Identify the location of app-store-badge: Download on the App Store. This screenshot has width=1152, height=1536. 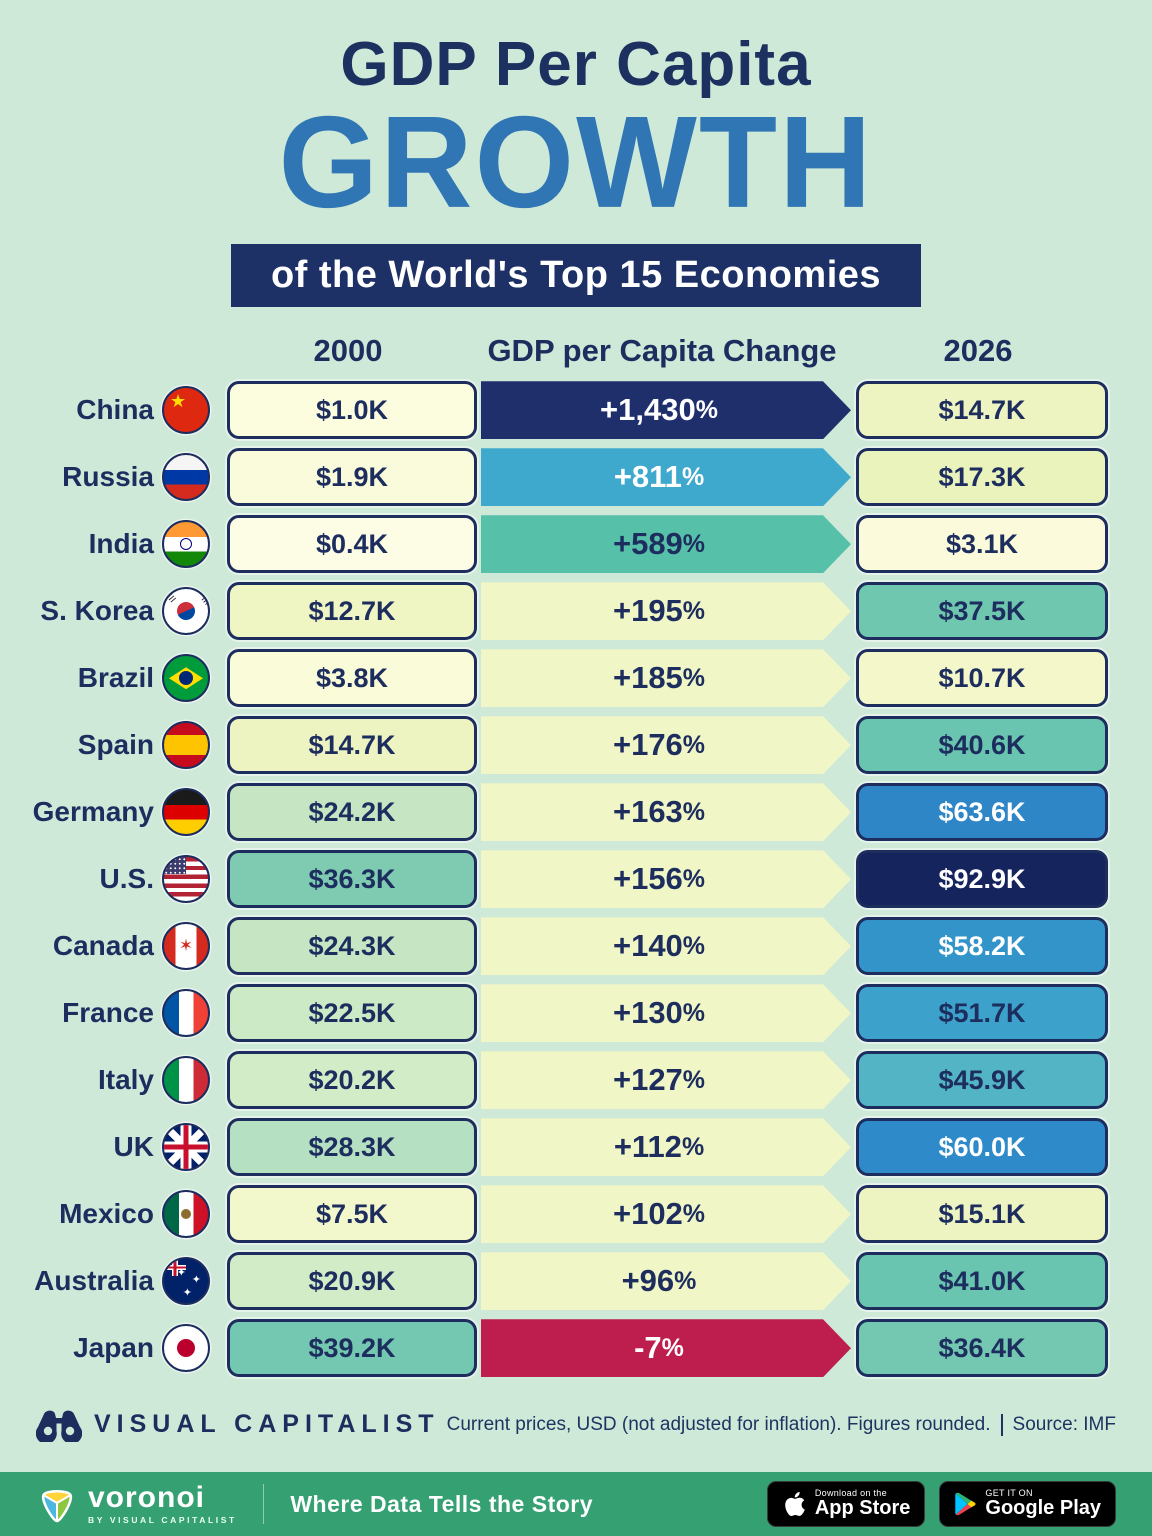
(846, 1504).